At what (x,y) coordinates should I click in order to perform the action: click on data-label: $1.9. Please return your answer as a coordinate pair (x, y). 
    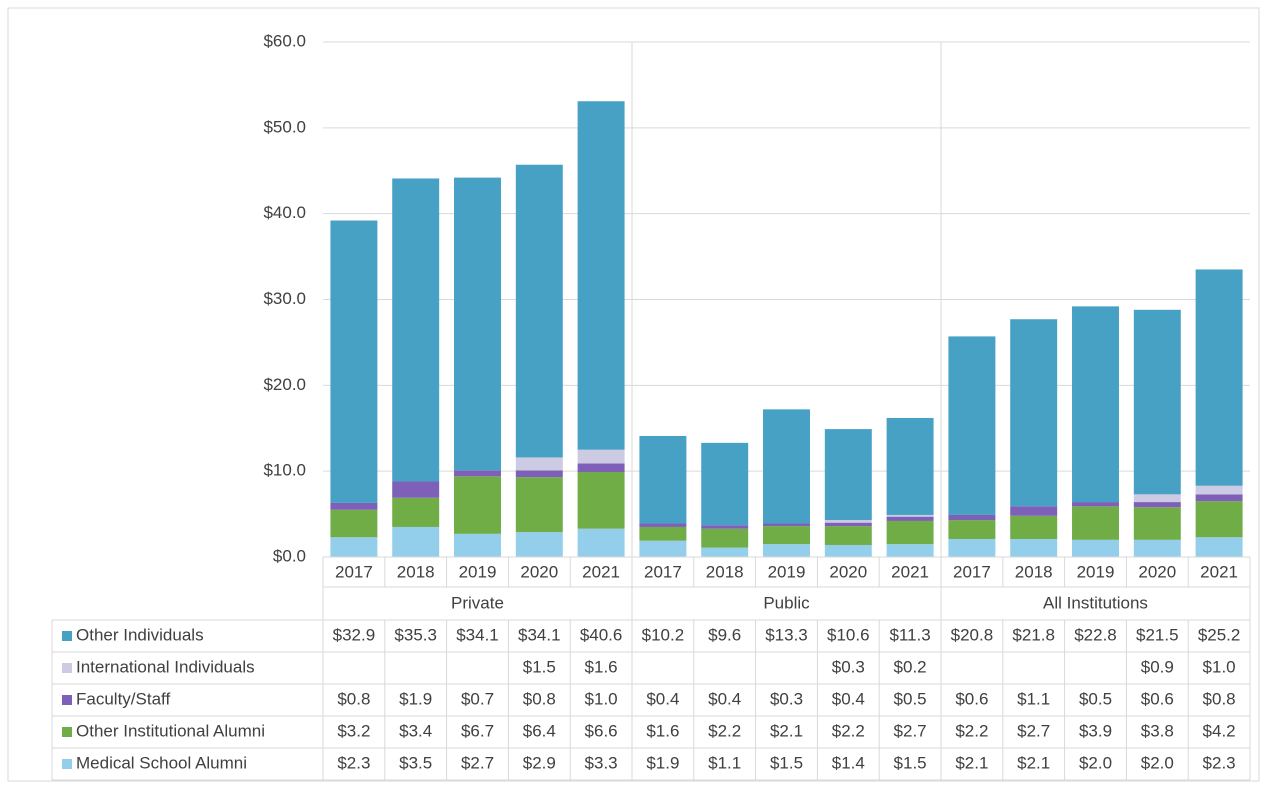
    Looking at the image, I should click on (662, 762).